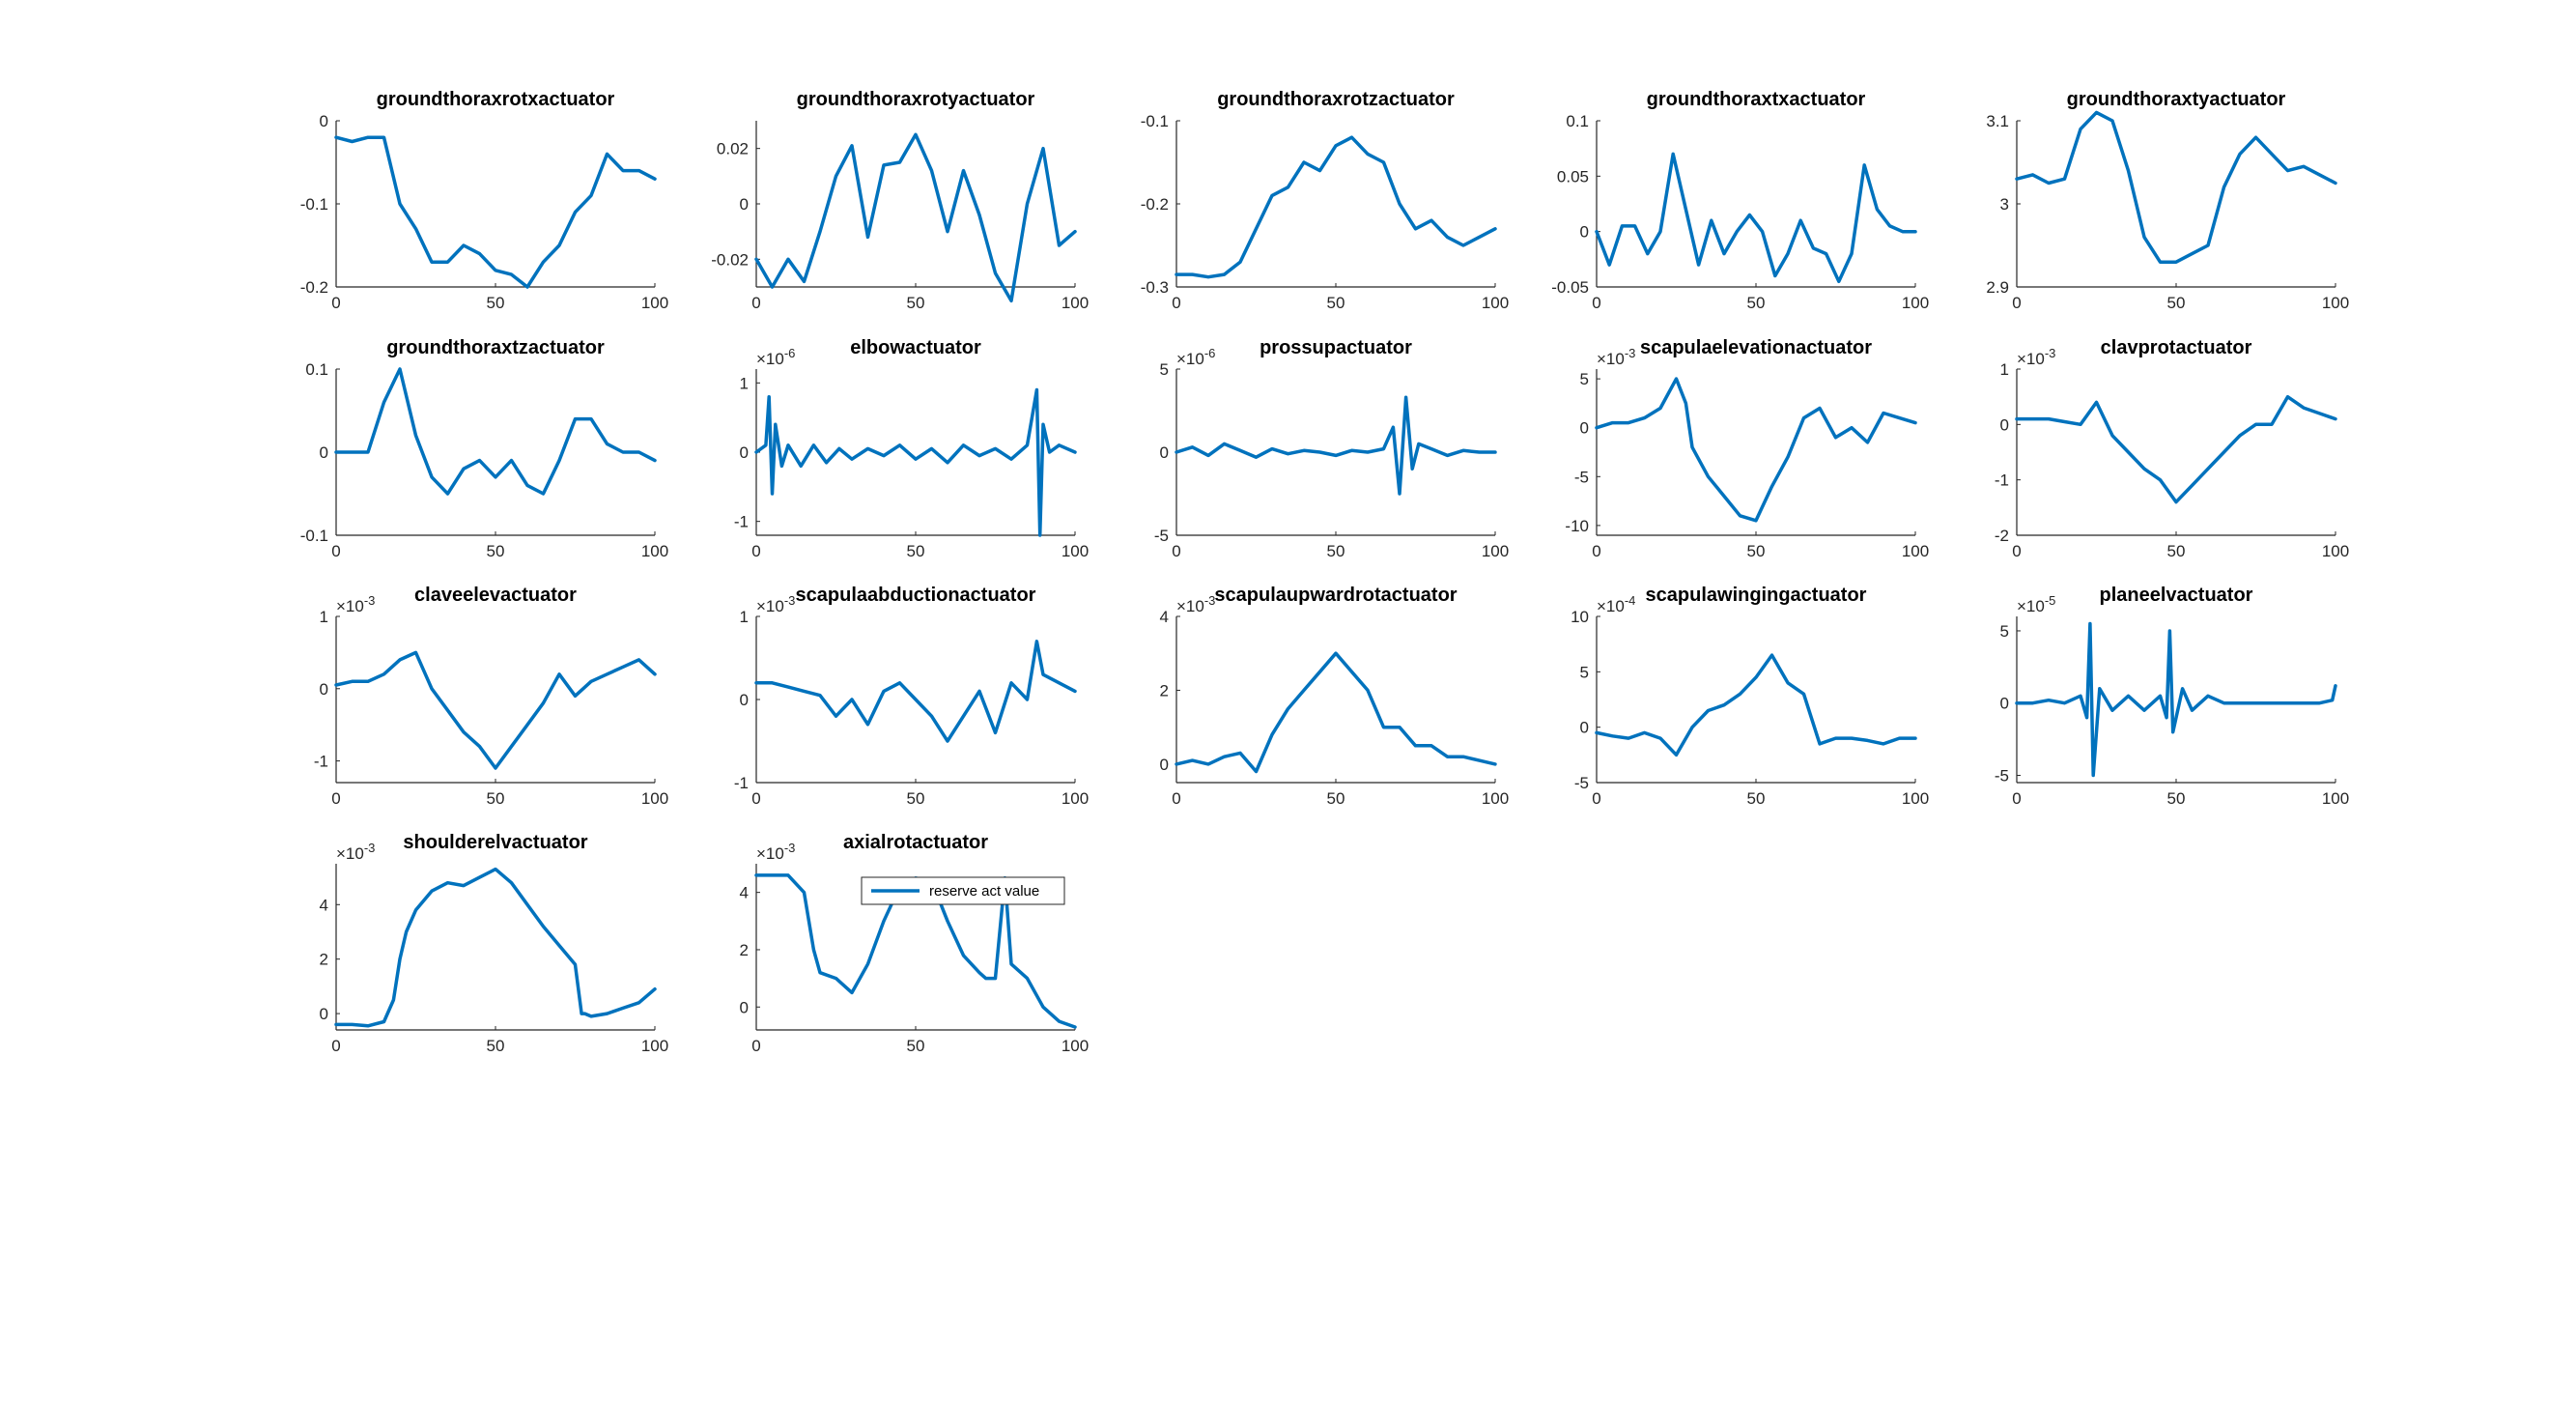 This screenshot has height=1428, width=2576. What do you see at coordinates (744, 617) in the screenshot?
I see `y-tick-label: 1` at bounding box center [744, 617].